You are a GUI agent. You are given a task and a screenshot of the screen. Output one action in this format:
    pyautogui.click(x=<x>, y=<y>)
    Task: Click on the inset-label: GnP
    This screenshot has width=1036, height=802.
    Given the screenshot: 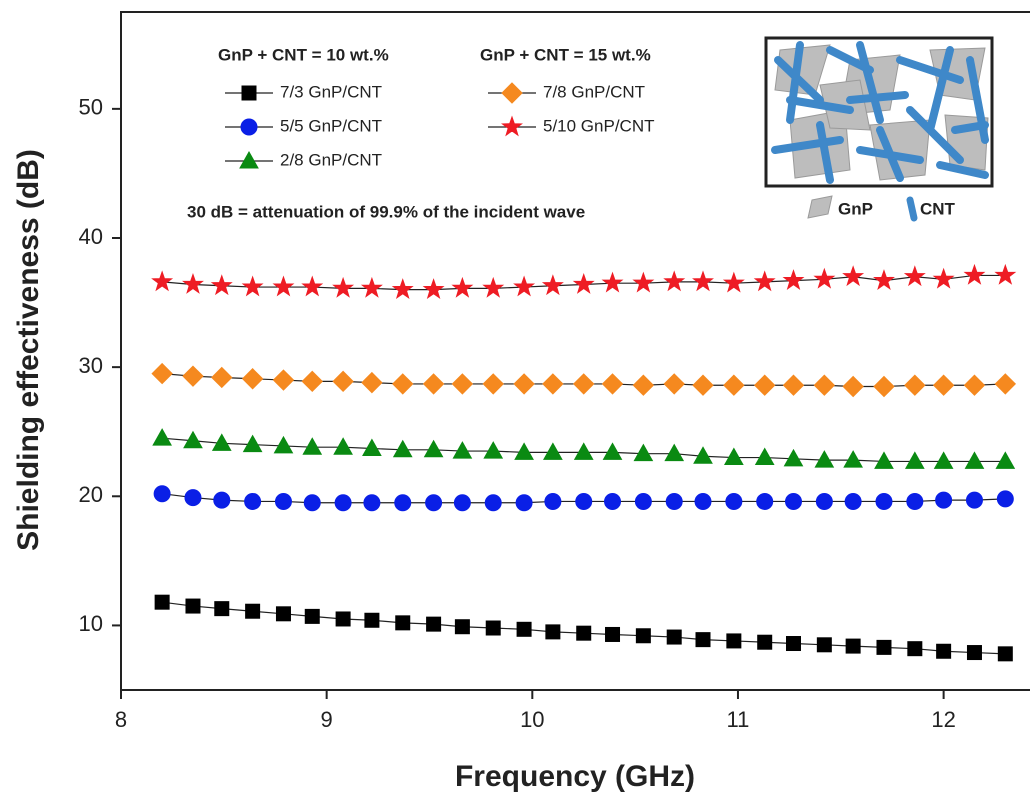 What is the action you would take?
    pyautogui.click(x=855, y=208)
    